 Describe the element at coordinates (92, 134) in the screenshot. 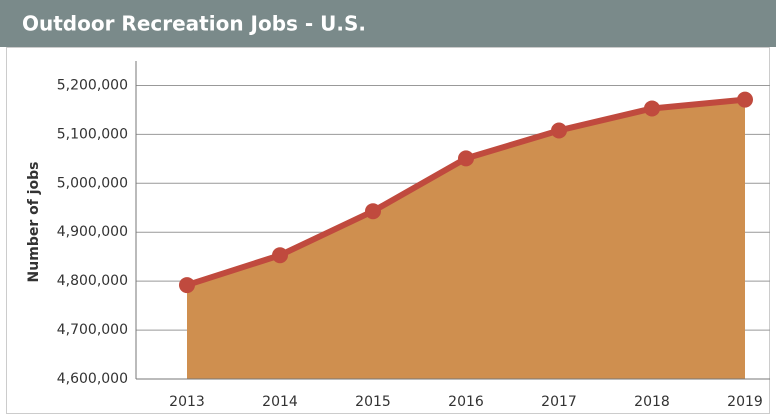

I see `y-tick-label: 5,100,000` at that location.